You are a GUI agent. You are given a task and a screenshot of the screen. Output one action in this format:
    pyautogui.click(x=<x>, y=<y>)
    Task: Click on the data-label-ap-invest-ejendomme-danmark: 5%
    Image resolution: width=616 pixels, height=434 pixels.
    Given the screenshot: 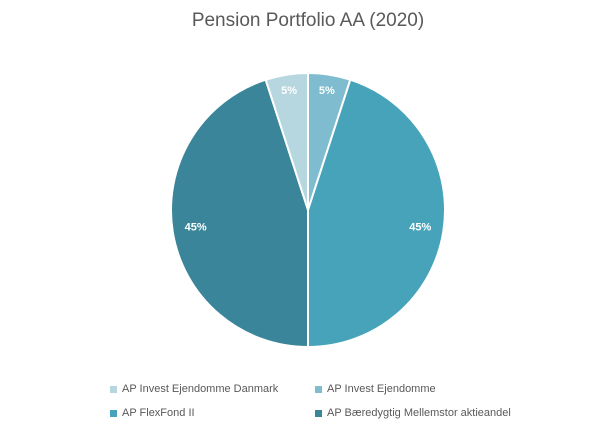 What is the action you would take?
    pyautogui.click(x=289, y=91)
    